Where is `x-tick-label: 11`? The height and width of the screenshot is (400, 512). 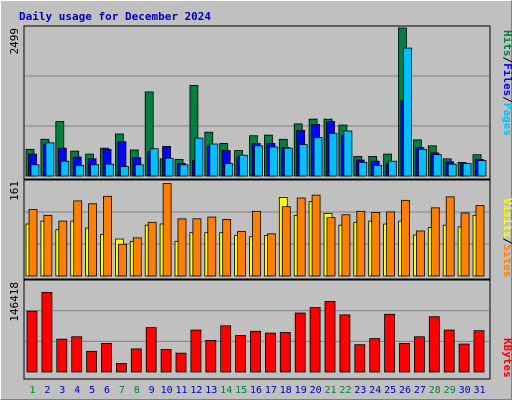 x-tick-label: 11 is located at coordinates (181, 390).